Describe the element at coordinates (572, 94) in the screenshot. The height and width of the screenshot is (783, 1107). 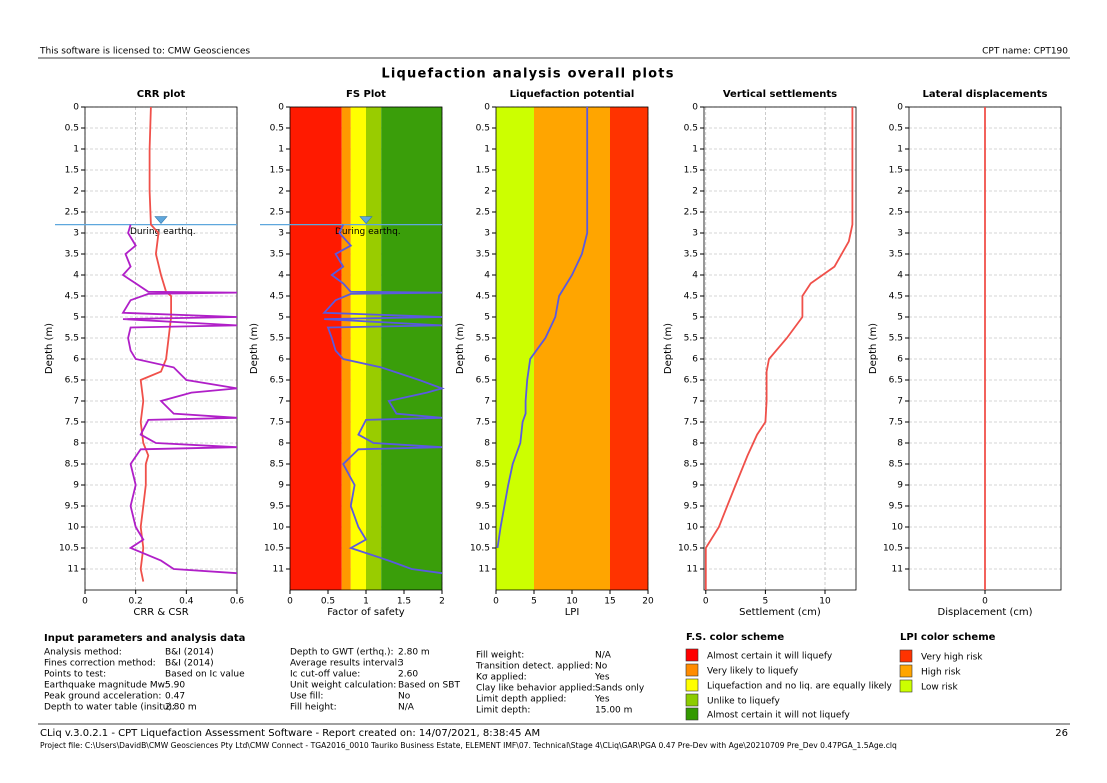
I see `chart-title: Liquefaction potential` at that location.